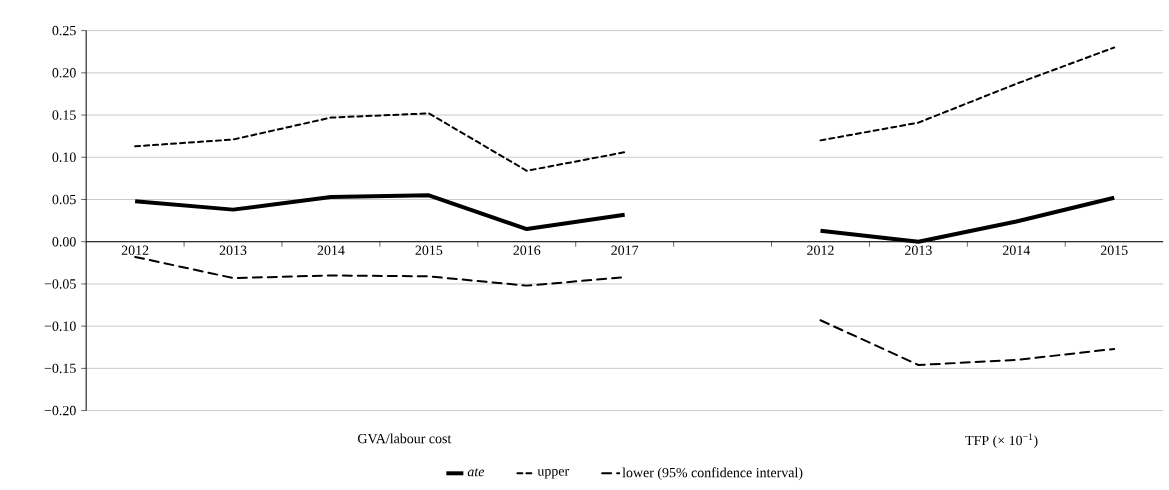 This screenshot has height=490, width=1169. I want to click on y-tick-label: 0.20, so click(64, 73).